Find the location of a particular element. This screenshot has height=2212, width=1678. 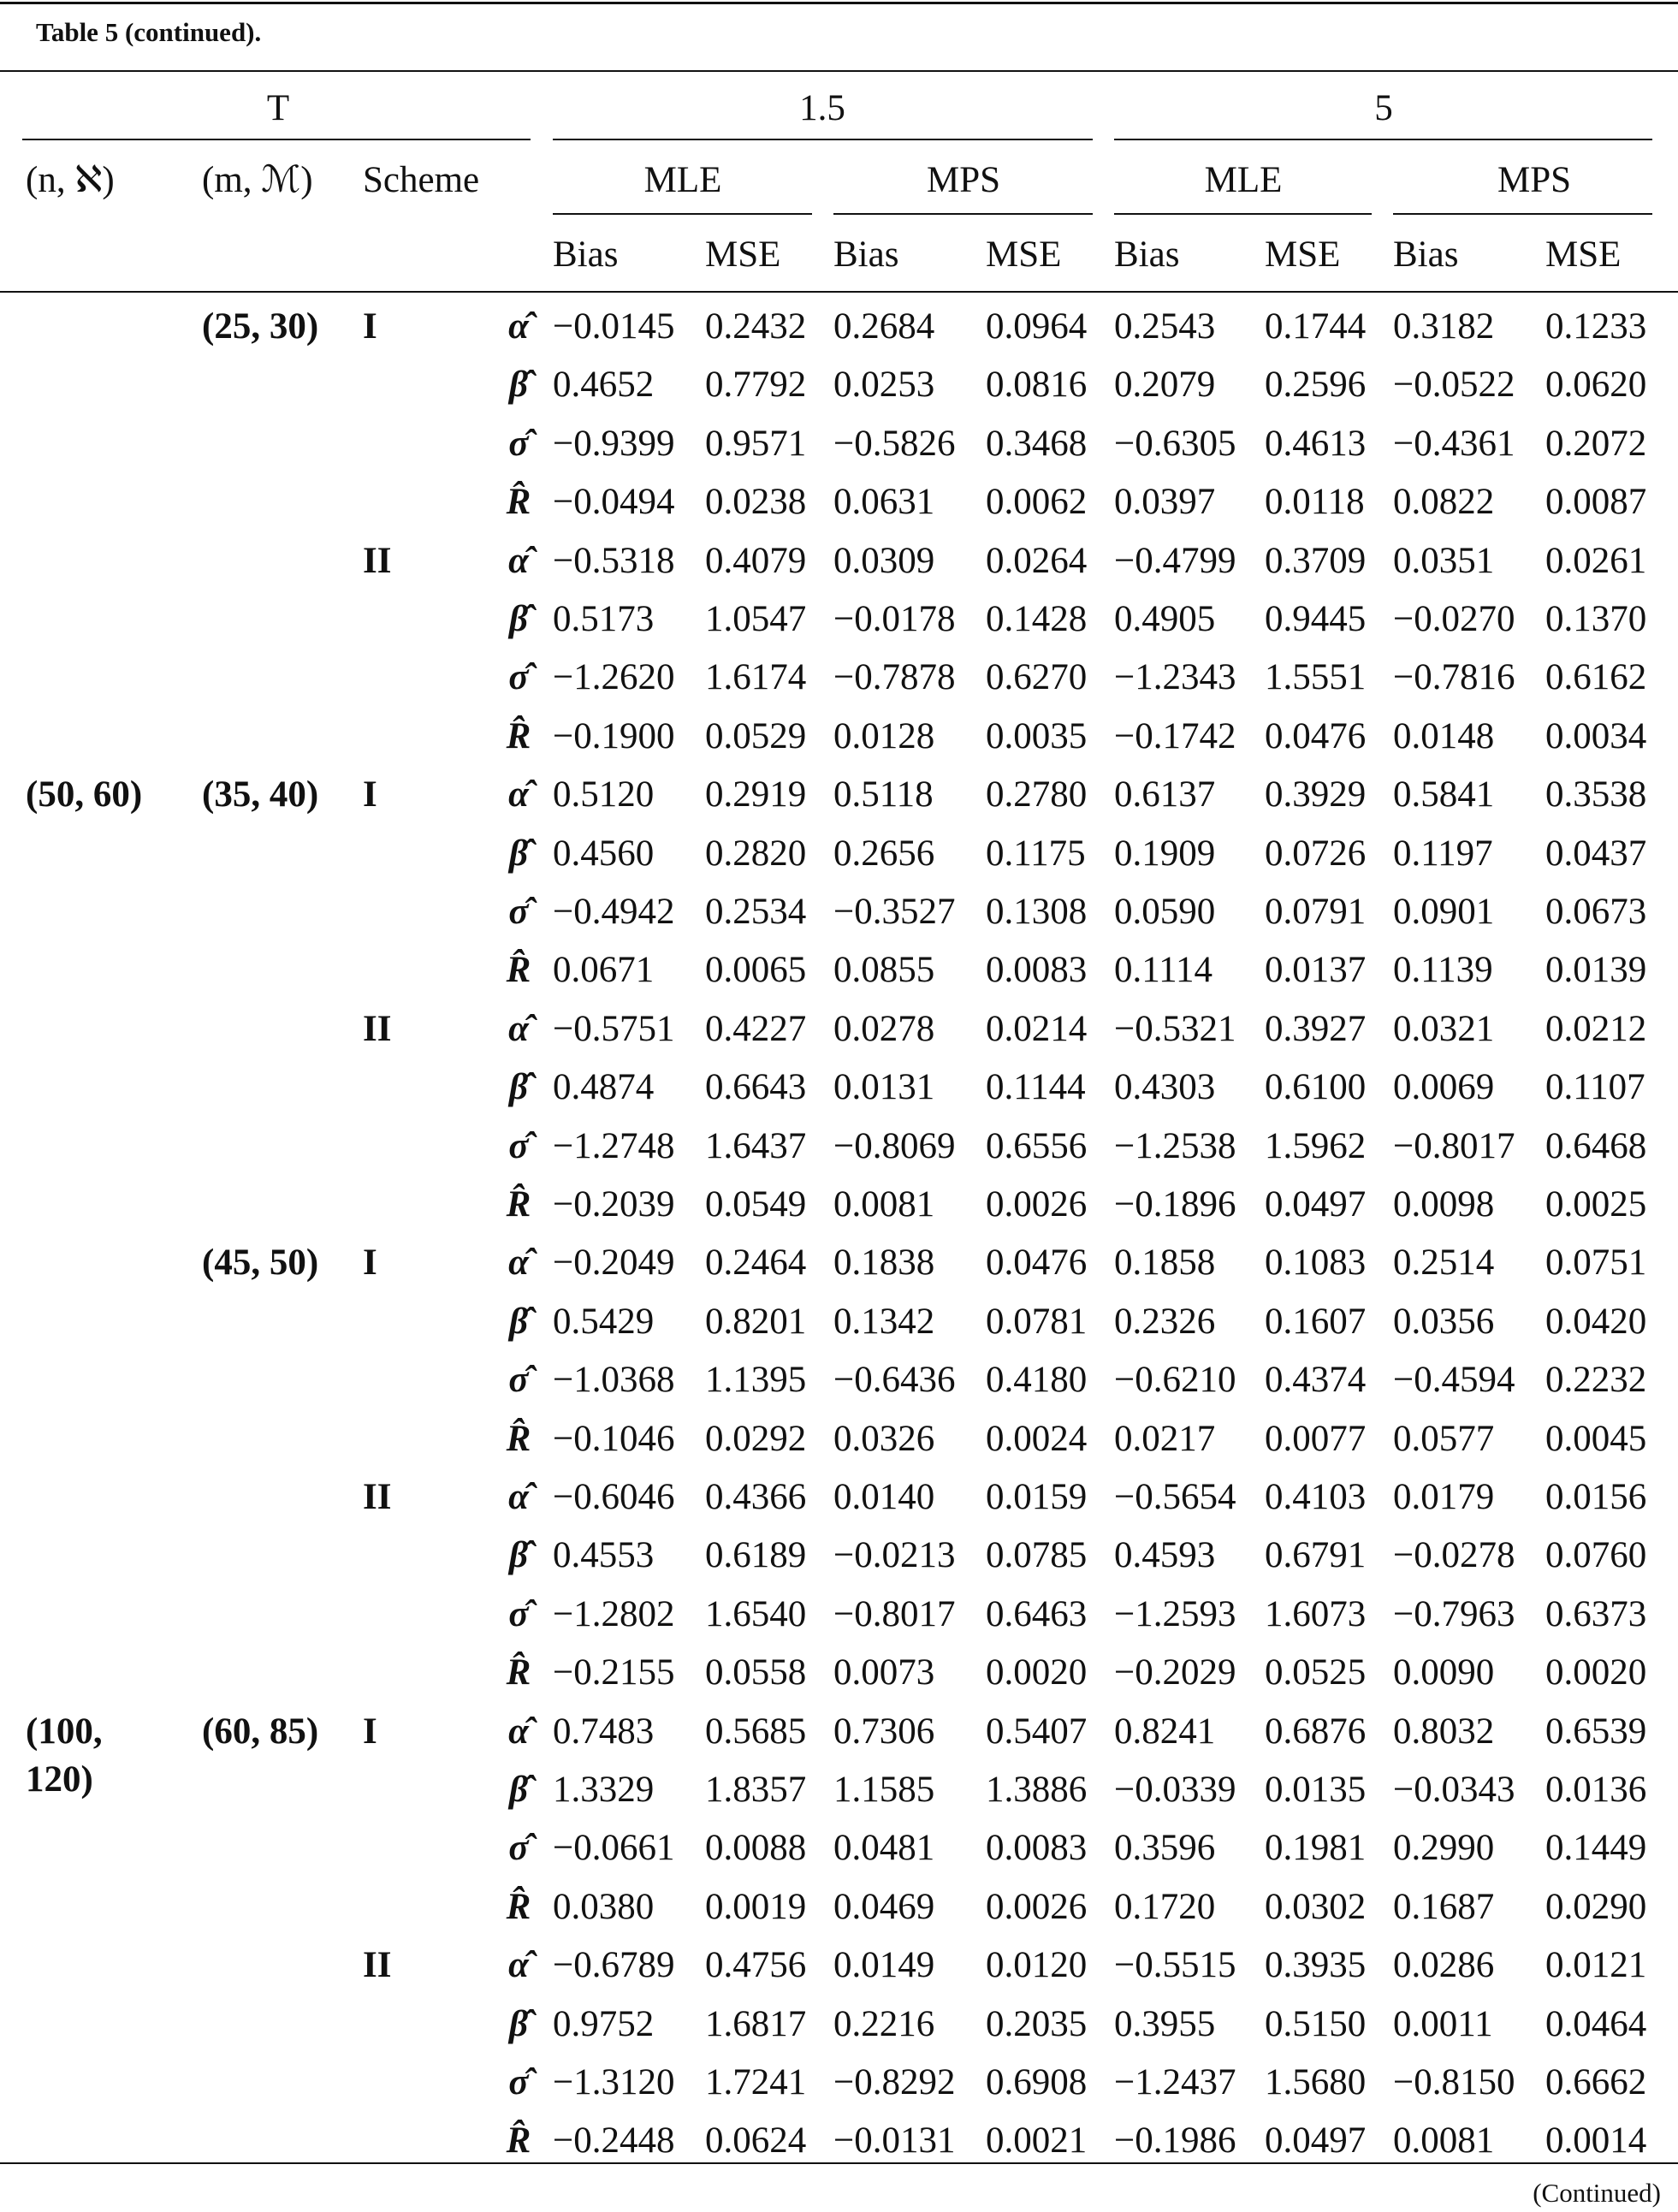

cell-value: 0.8032 is located at coordinates (1444, 1731).